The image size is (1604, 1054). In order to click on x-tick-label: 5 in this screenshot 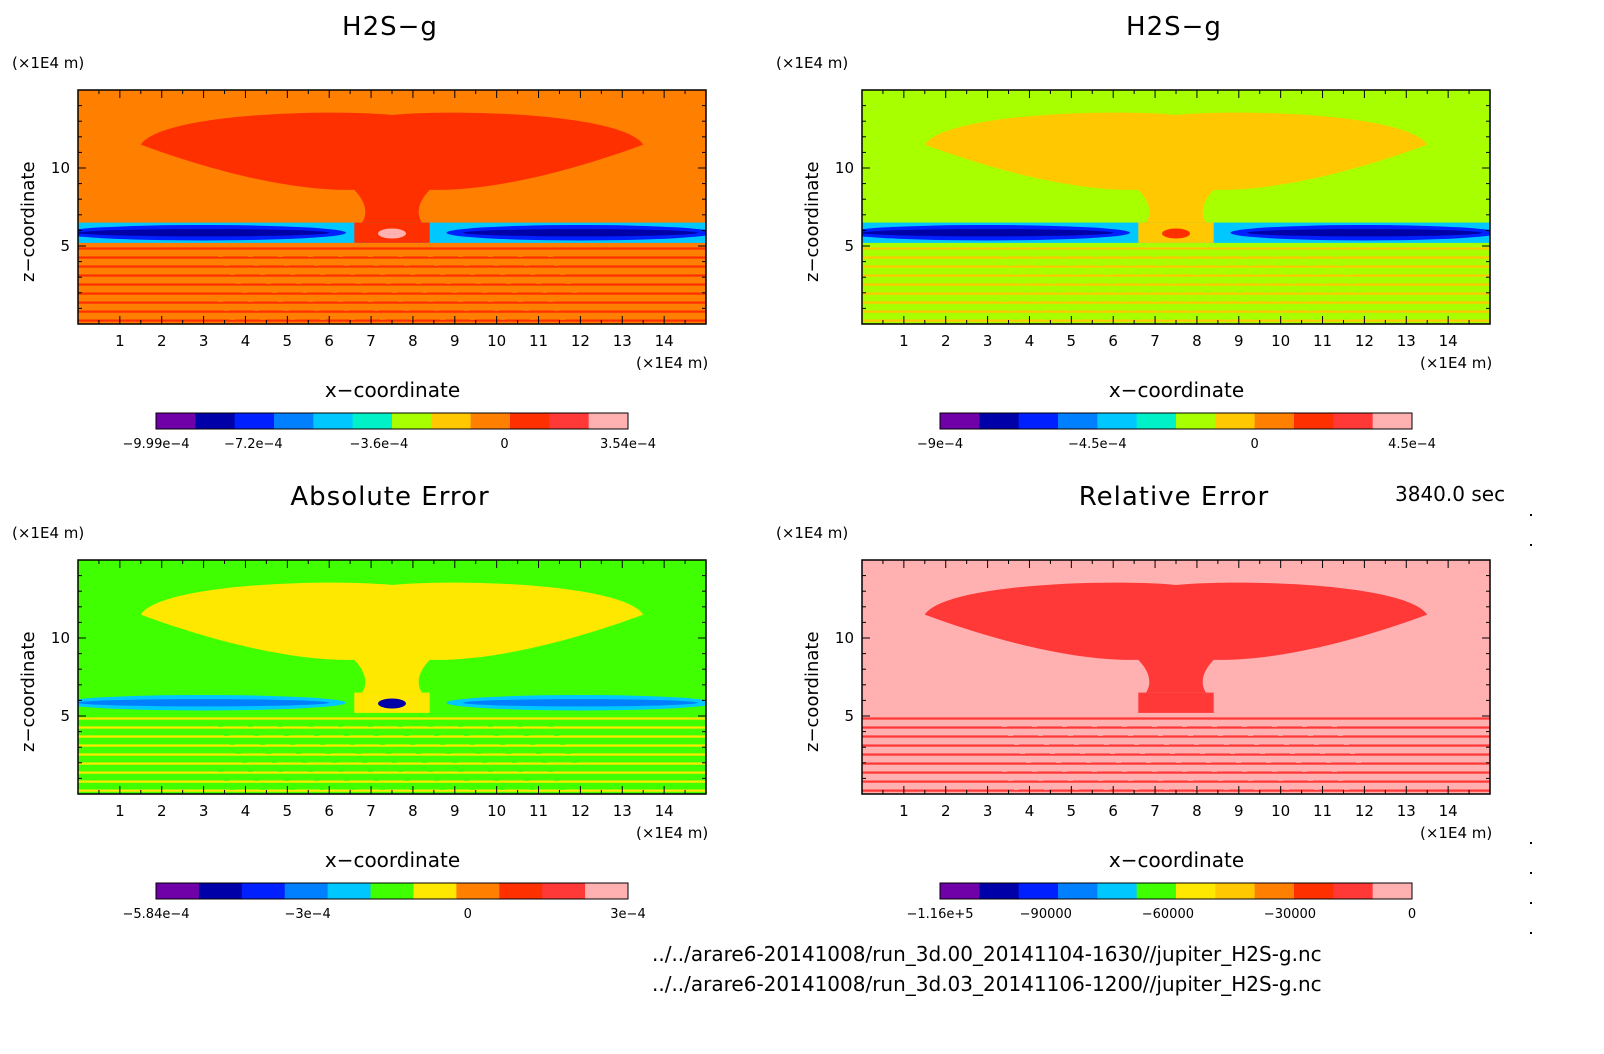, I will do `click(1072, 341)`.